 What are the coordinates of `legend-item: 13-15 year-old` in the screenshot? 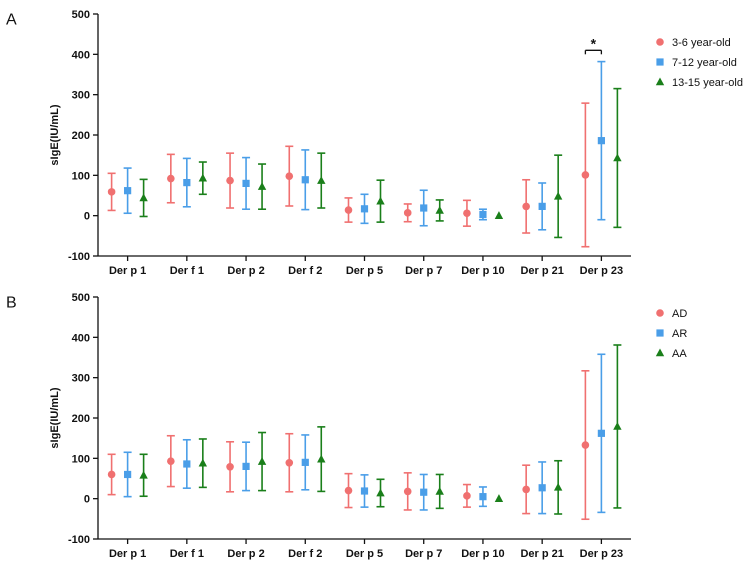 It's located at (699, 83).